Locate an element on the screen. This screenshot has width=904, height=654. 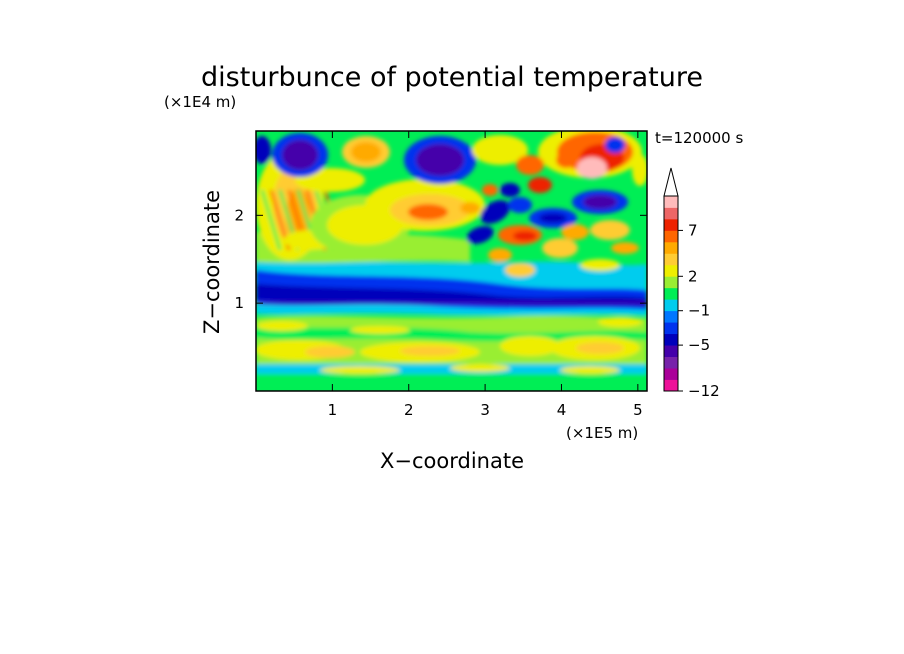
y-tick-label-1: 2 is located at coordinates (239, 215).